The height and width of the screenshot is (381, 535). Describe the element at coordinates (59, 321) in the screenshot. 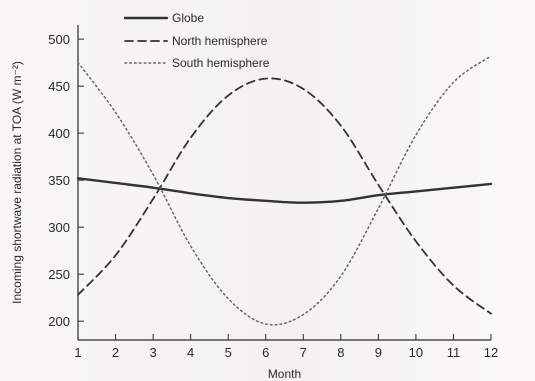

I see `y-tick-label: 200` at that location.